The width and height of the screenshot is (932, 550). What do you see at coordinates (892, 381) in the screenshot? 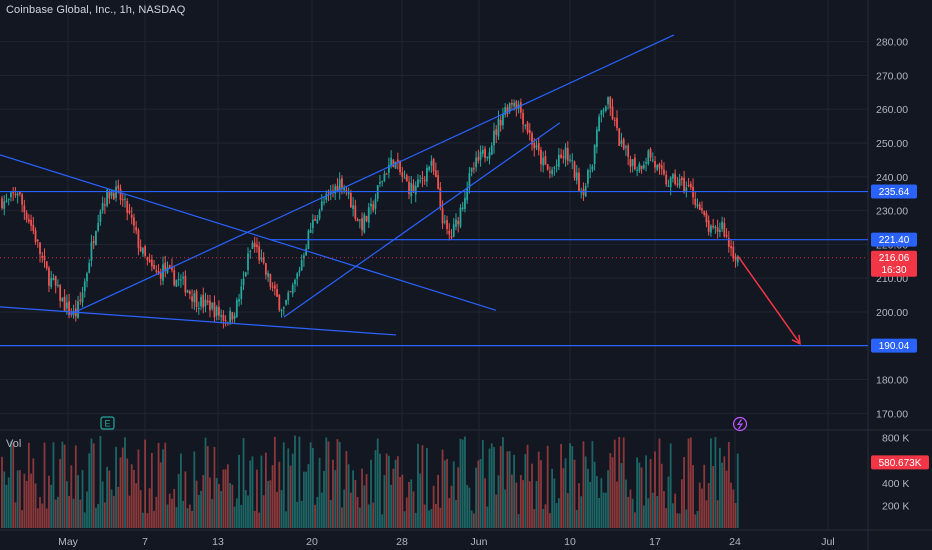
I see `price-tick-label: 180.00` at bounding box center [892, 381].